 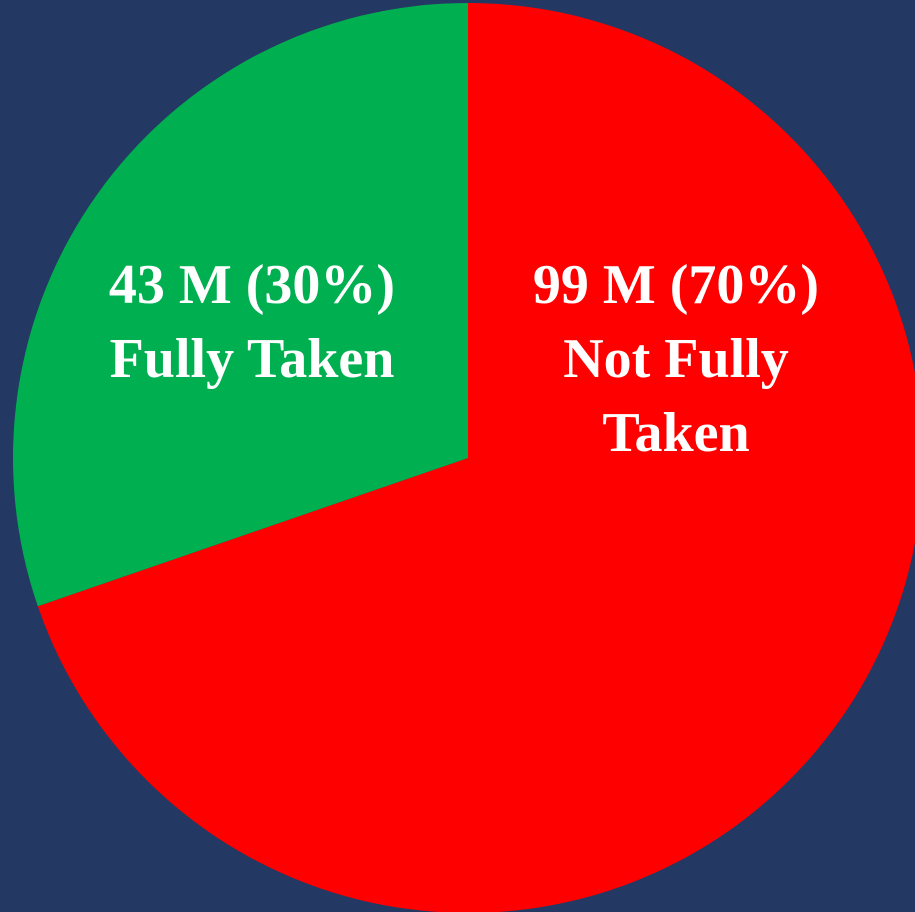 I want to click on slice-label: 99 M (70%) Not Fully Taken, so click(x=676, y=359).